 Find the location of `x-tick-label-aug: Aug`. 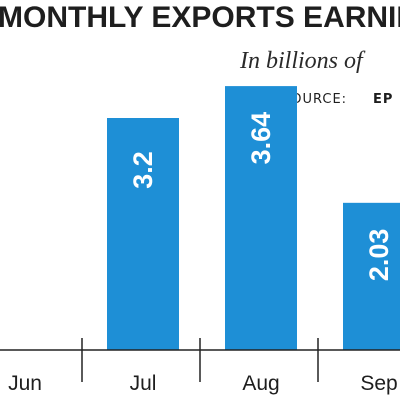

x-tick-label-aug: Aug is located at coordinates (260, 383).